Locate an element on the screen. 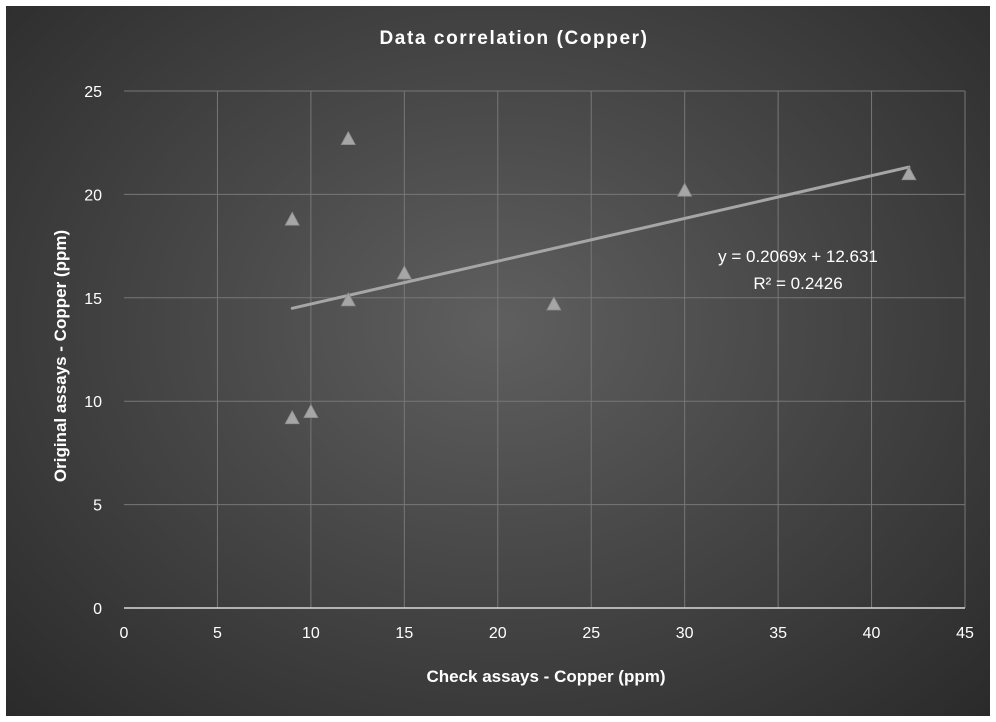 The height and width of the screenshot is (722, 996). x-tick-label: 0 is located at coordinates (124, 633).